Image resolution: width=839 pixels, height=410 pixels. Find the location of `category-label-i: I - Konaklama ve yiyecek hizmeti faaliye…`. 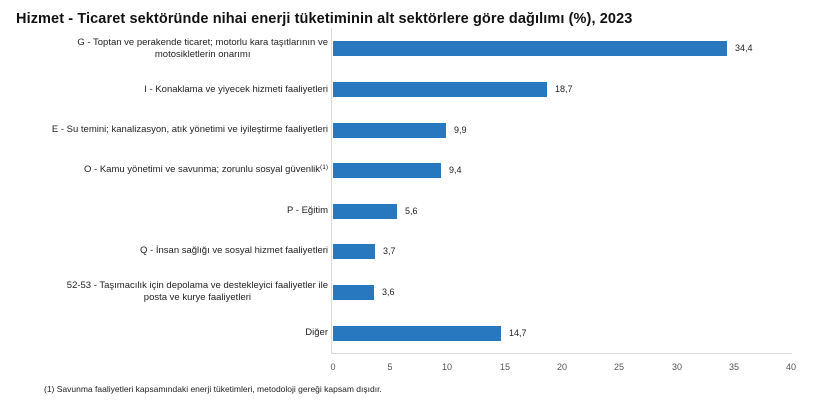

category-label-i: I - Konaklama ve yiyecek hizmeti faaliye… is located at coordinates (236, 89).